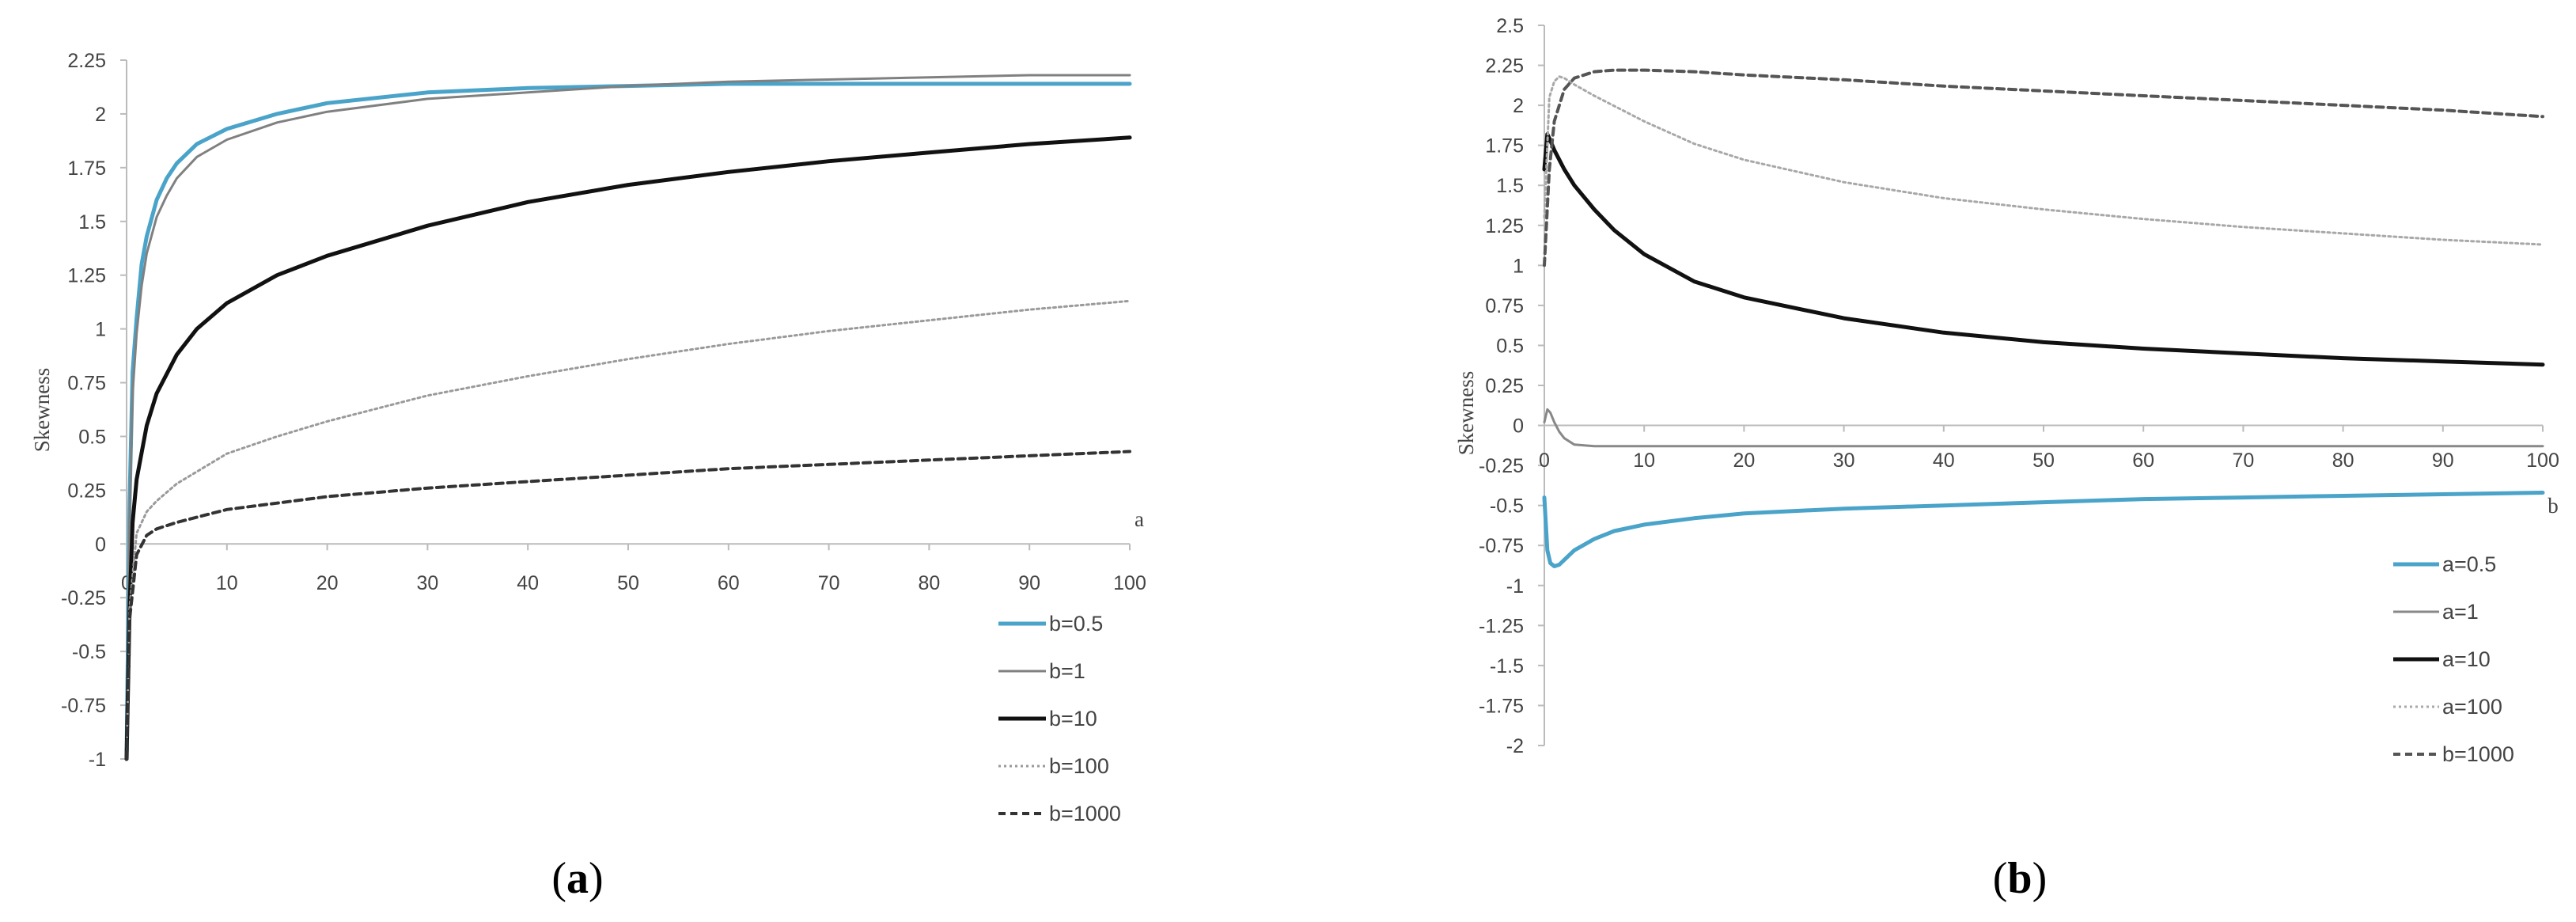  I want to click on x-tick-label: 0, so click(1544, 461).